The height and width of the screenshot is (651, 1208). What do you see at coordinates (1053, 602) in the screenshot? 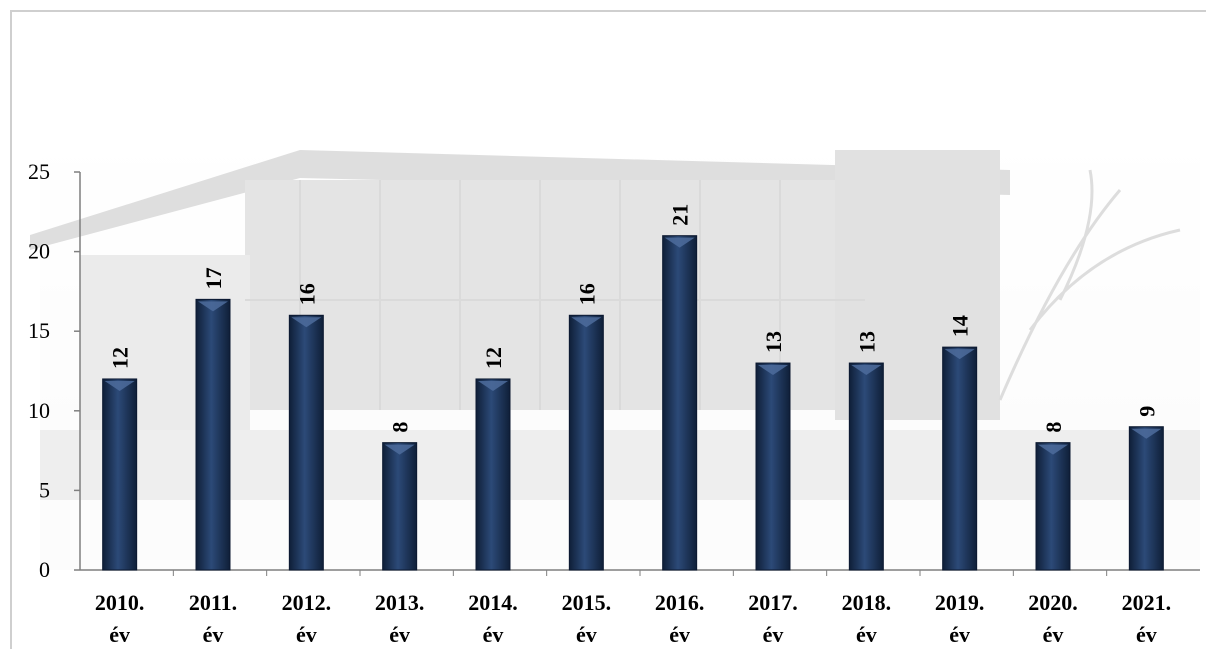
I see `x-tick-label: 2020.` at bounding box center [1053, 602].